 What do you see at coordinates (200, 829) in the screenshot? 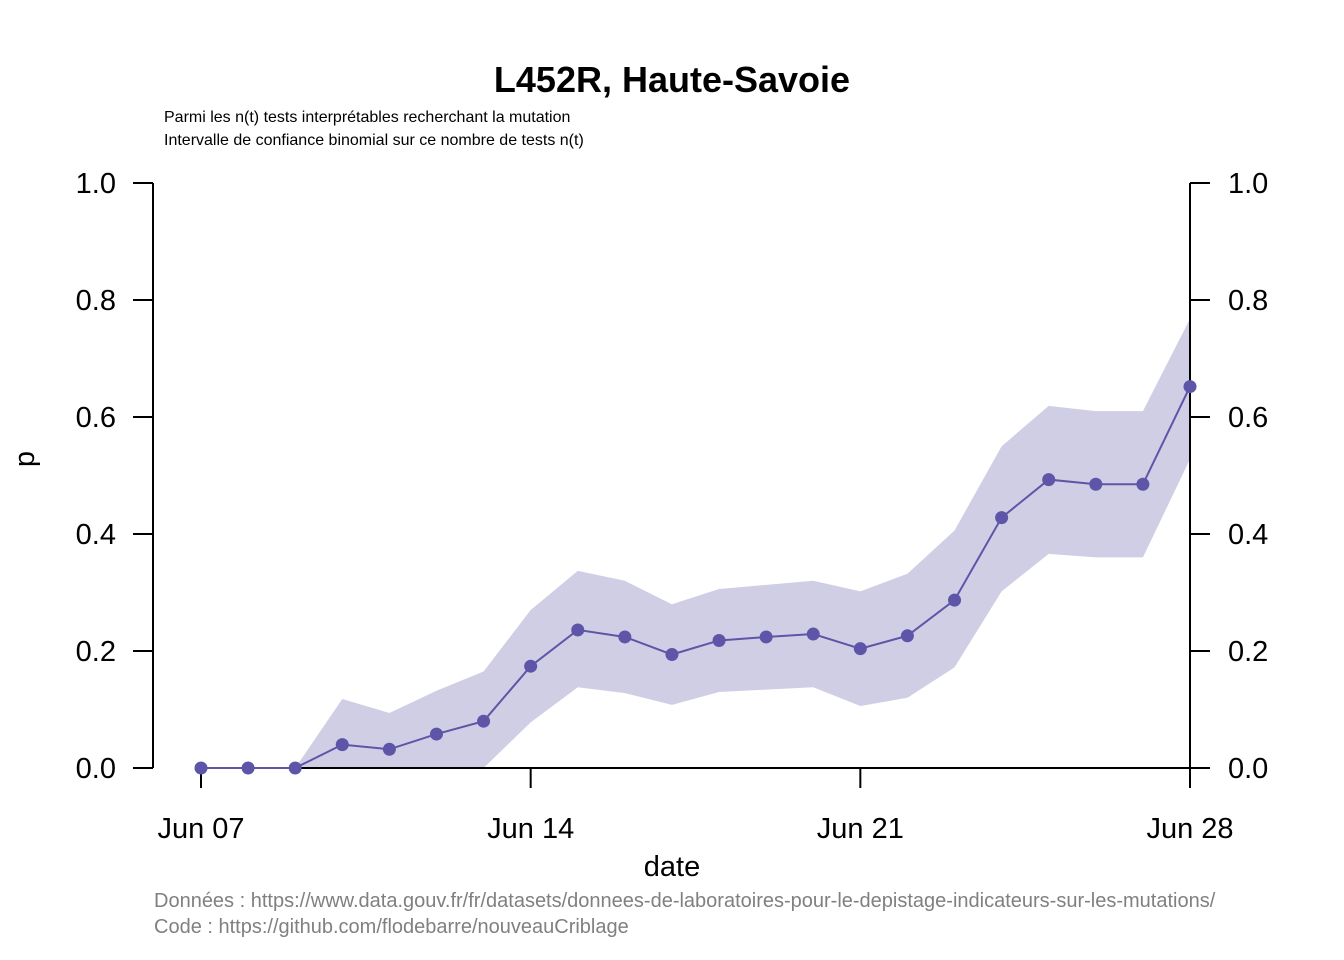
I see `x-tick-label: Jun 07` at bounding box center [200, 829].